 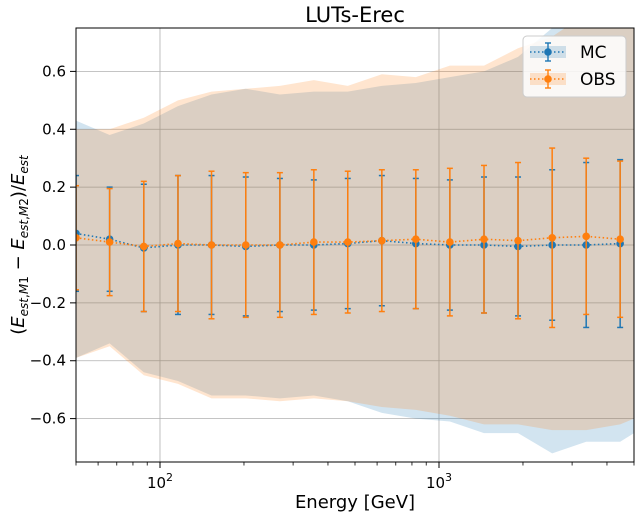 I want to click on y-tick-label: 0.6, so click(x=54, y=71).